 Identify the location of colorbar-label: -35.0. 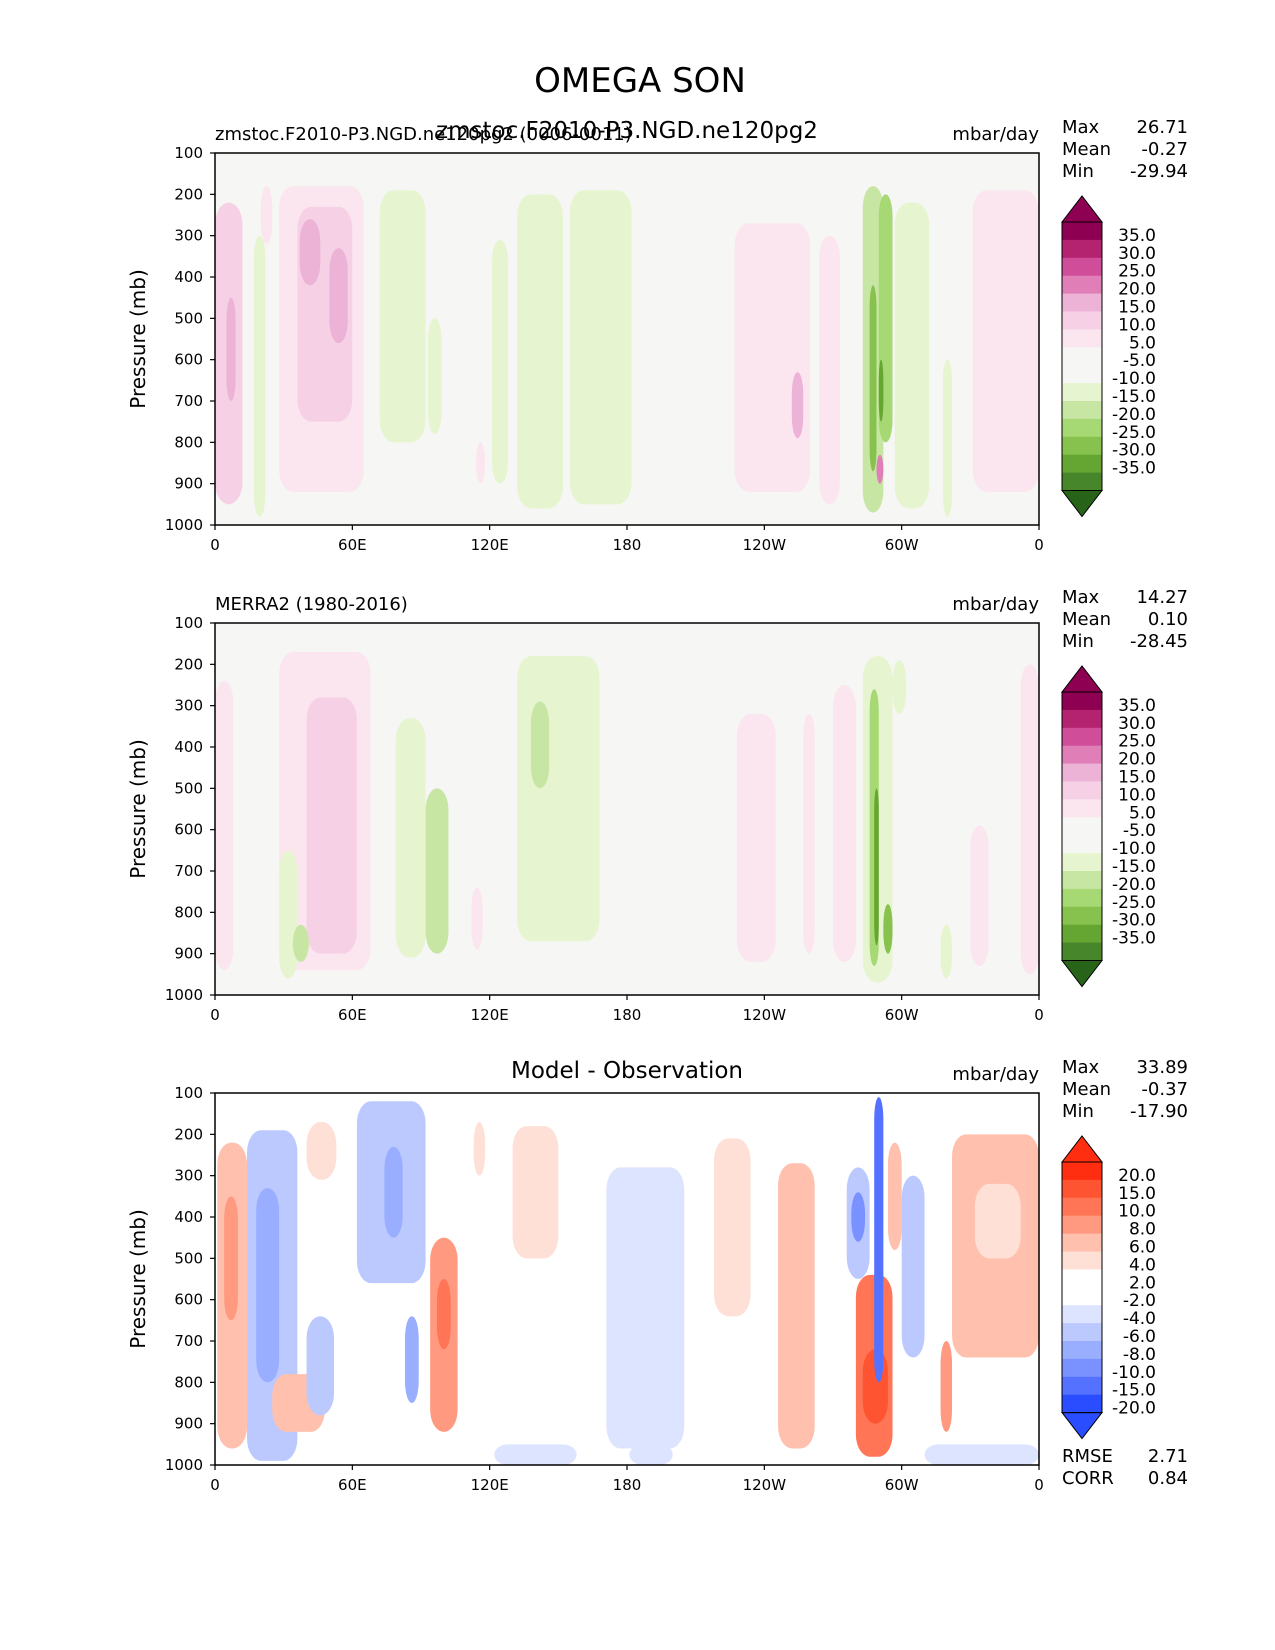
(1134, 469).